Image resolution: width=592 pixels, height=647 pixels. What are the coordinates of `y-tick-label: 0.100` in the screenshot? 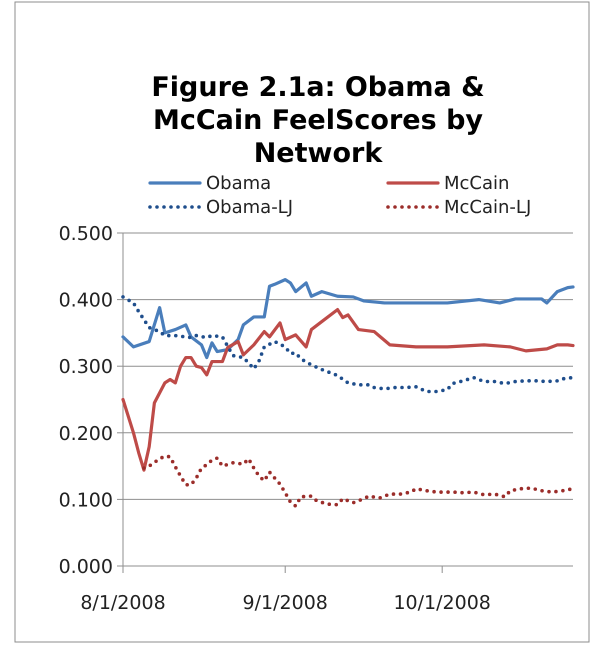 It's located at (85, 500).